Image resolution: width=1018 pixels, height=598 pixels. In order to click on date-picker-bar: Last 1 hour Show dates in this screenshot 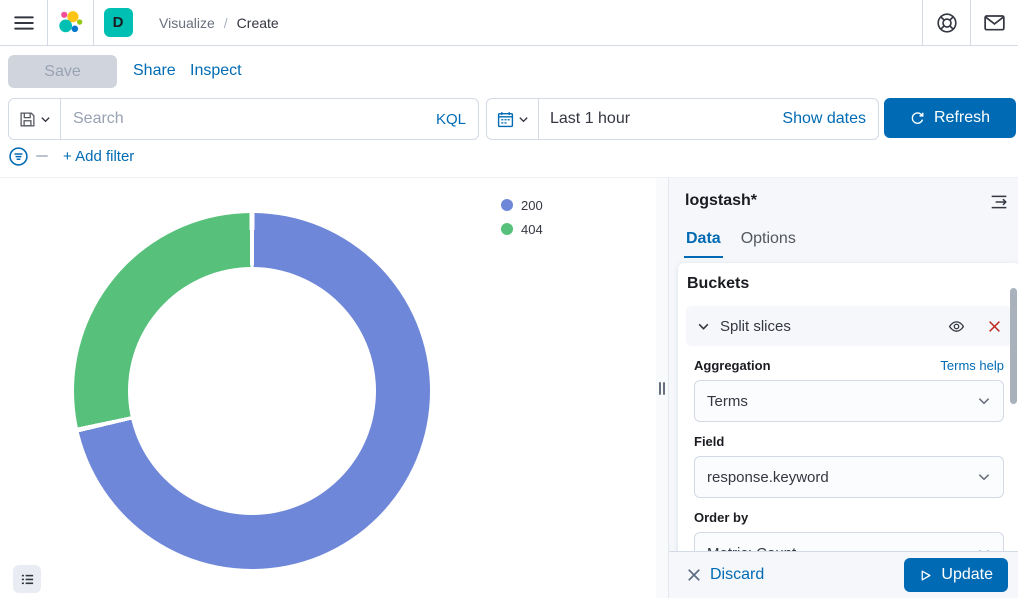, I will do `click(682, 119)`.